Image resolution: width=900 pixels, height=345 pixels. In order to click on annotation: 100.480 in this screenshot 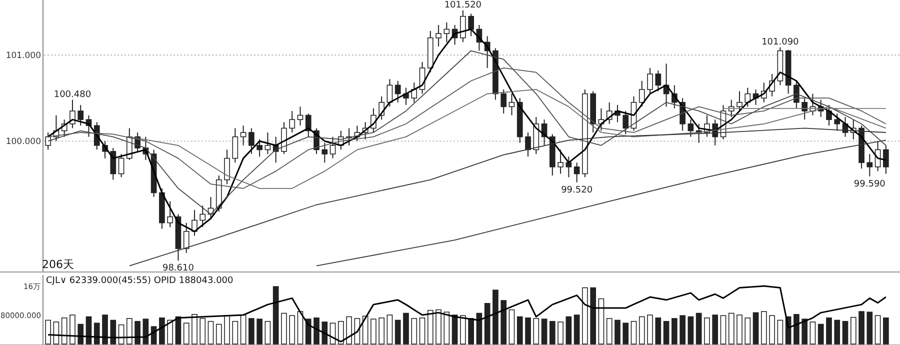, I will do `click(73, 95)`.